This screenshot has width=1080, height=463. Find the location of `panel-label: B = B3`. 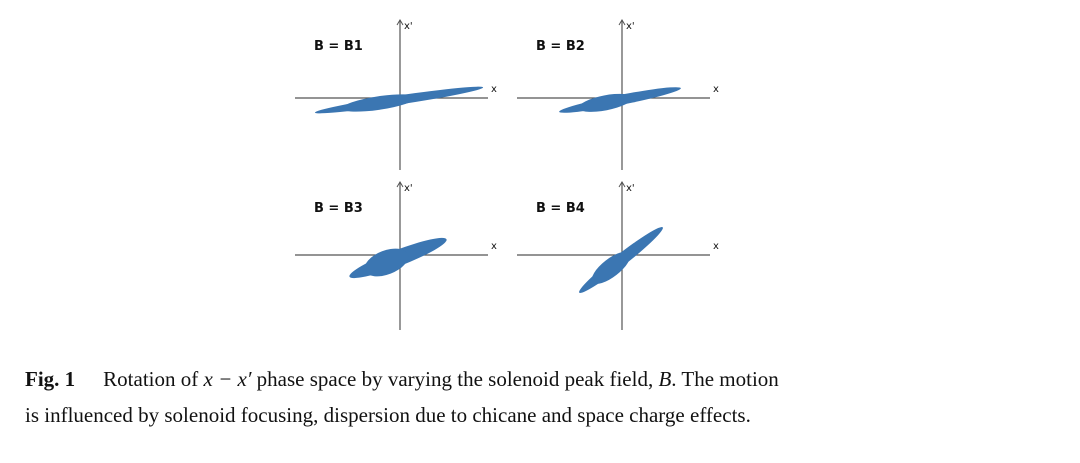

panel-label: B = B3 is located at coordinates (338, 208).